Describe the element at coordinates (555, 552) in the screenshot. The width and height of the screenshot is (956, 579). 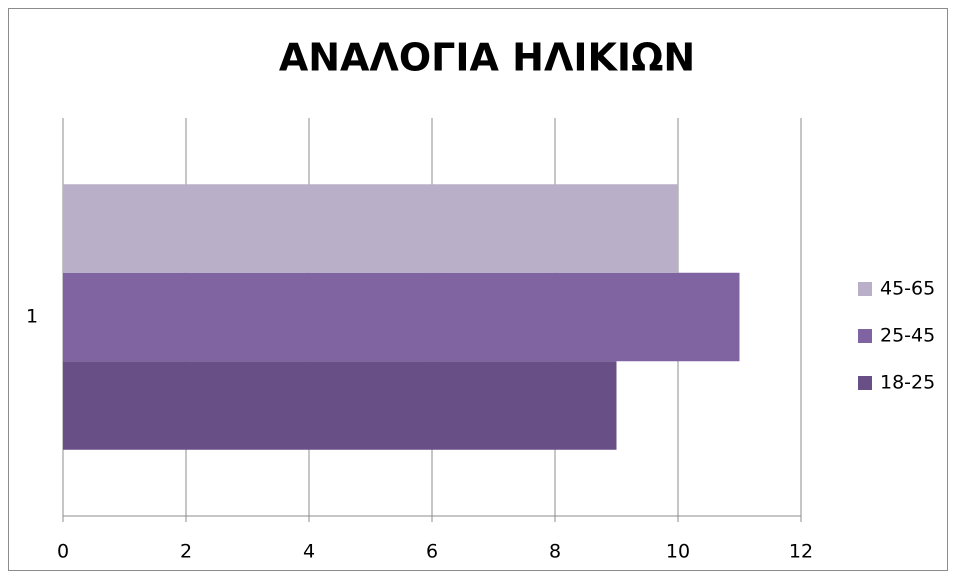
I see `x-tick-label: 8` at that location.